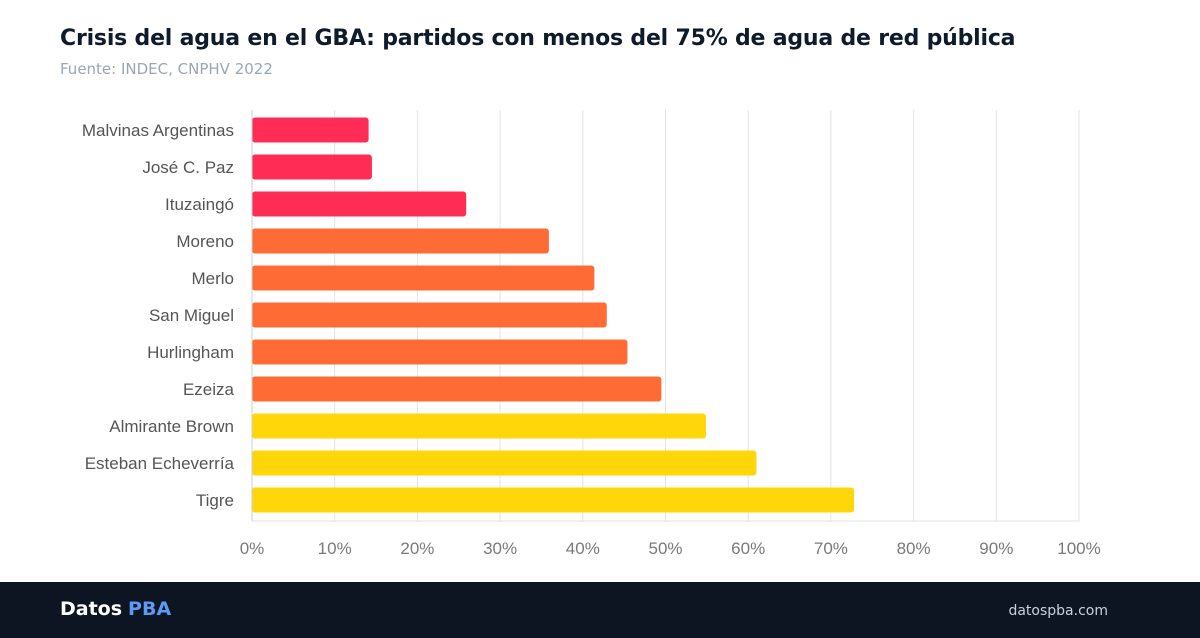 The image size is (1200, 638). What do you see at coordinates (914, 548) in the screenshot?
I see `x-tick-label: 80%` at bounding box center [914, 548].